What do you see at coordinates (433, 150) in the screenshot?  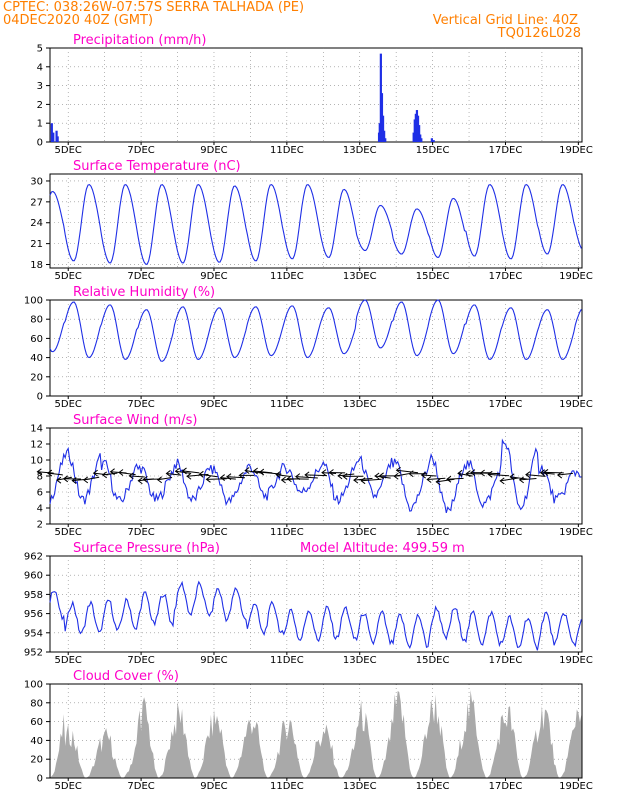 I see `precip-xtick-label: 15DEC` at bounding box center [433, 150].